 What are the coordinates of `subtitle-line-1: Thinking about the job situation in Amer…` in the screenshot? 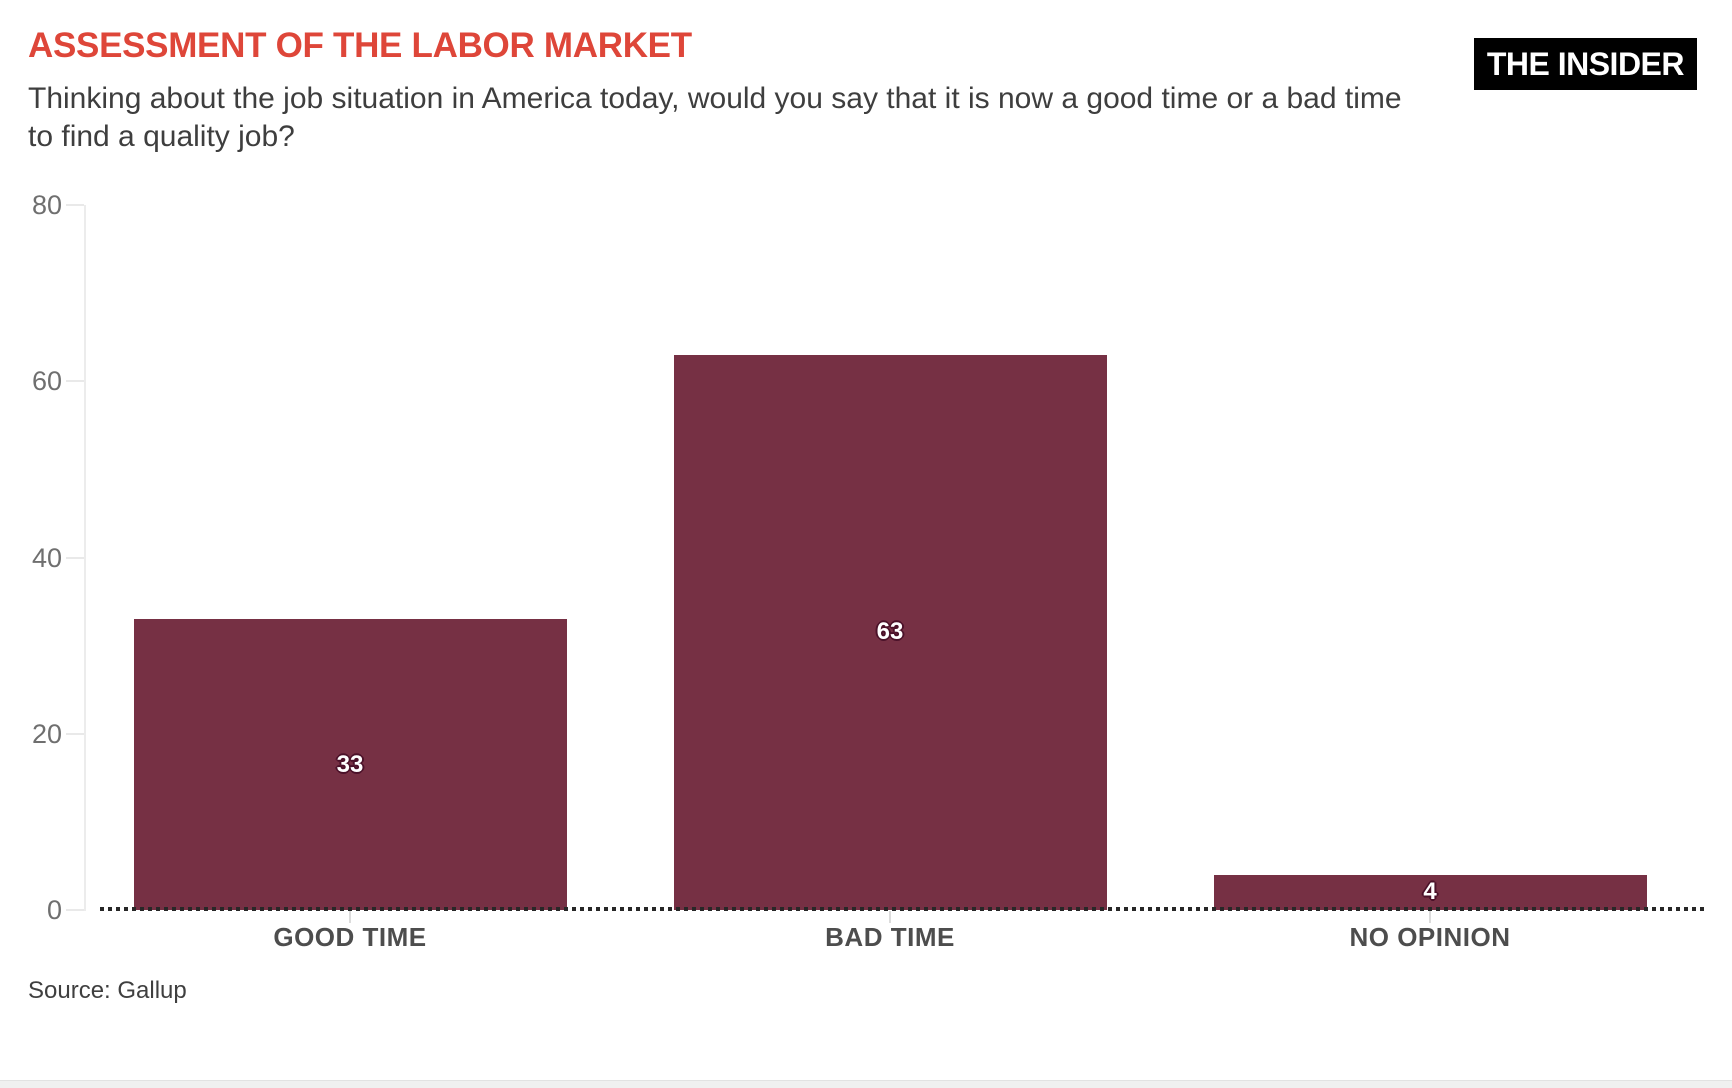 It's located at (715, 98).